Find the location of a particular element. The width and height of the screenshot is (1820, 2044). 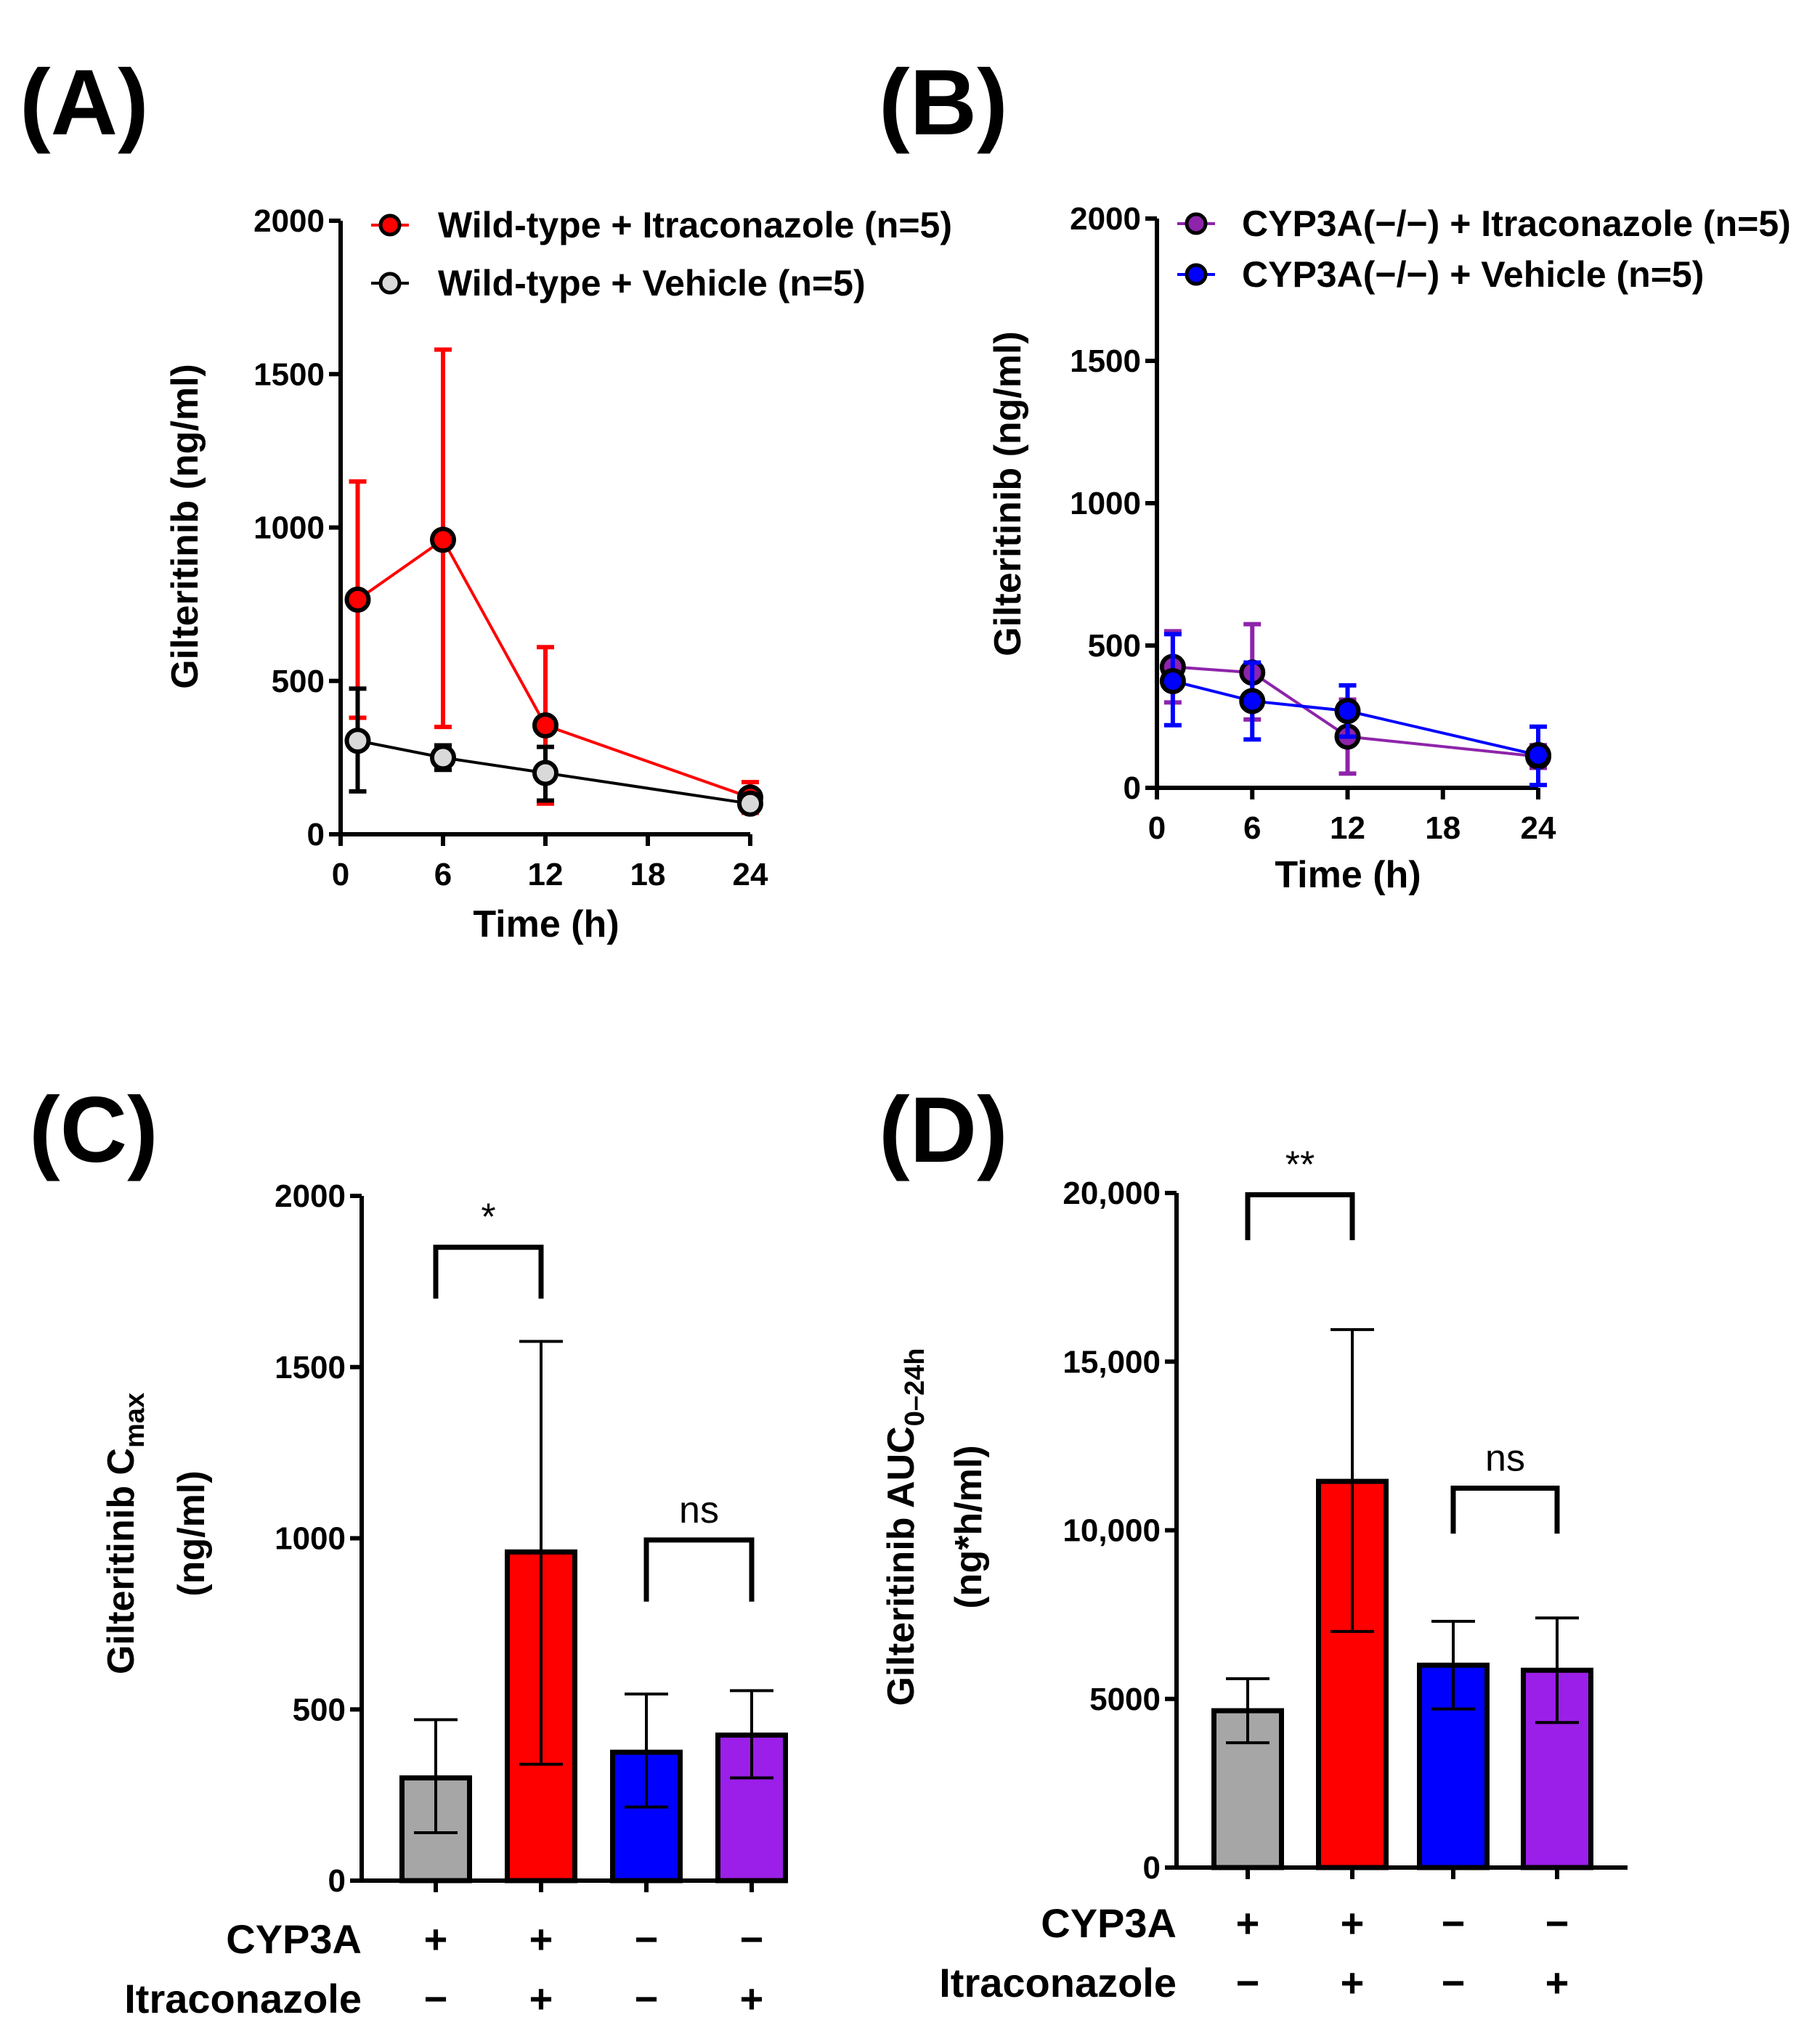

x-tick-label: 6 is located at coordinates (443, 874).